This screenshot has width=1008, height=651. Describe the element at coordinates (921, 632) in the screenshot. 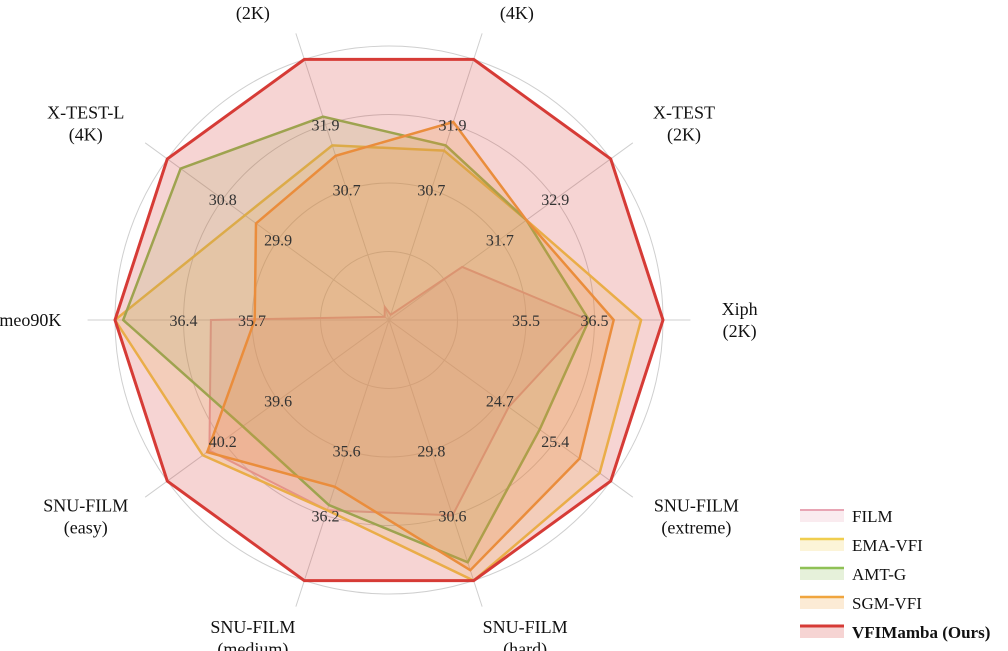

I see `legend-label: VFIMamba (Ours)` at that location.